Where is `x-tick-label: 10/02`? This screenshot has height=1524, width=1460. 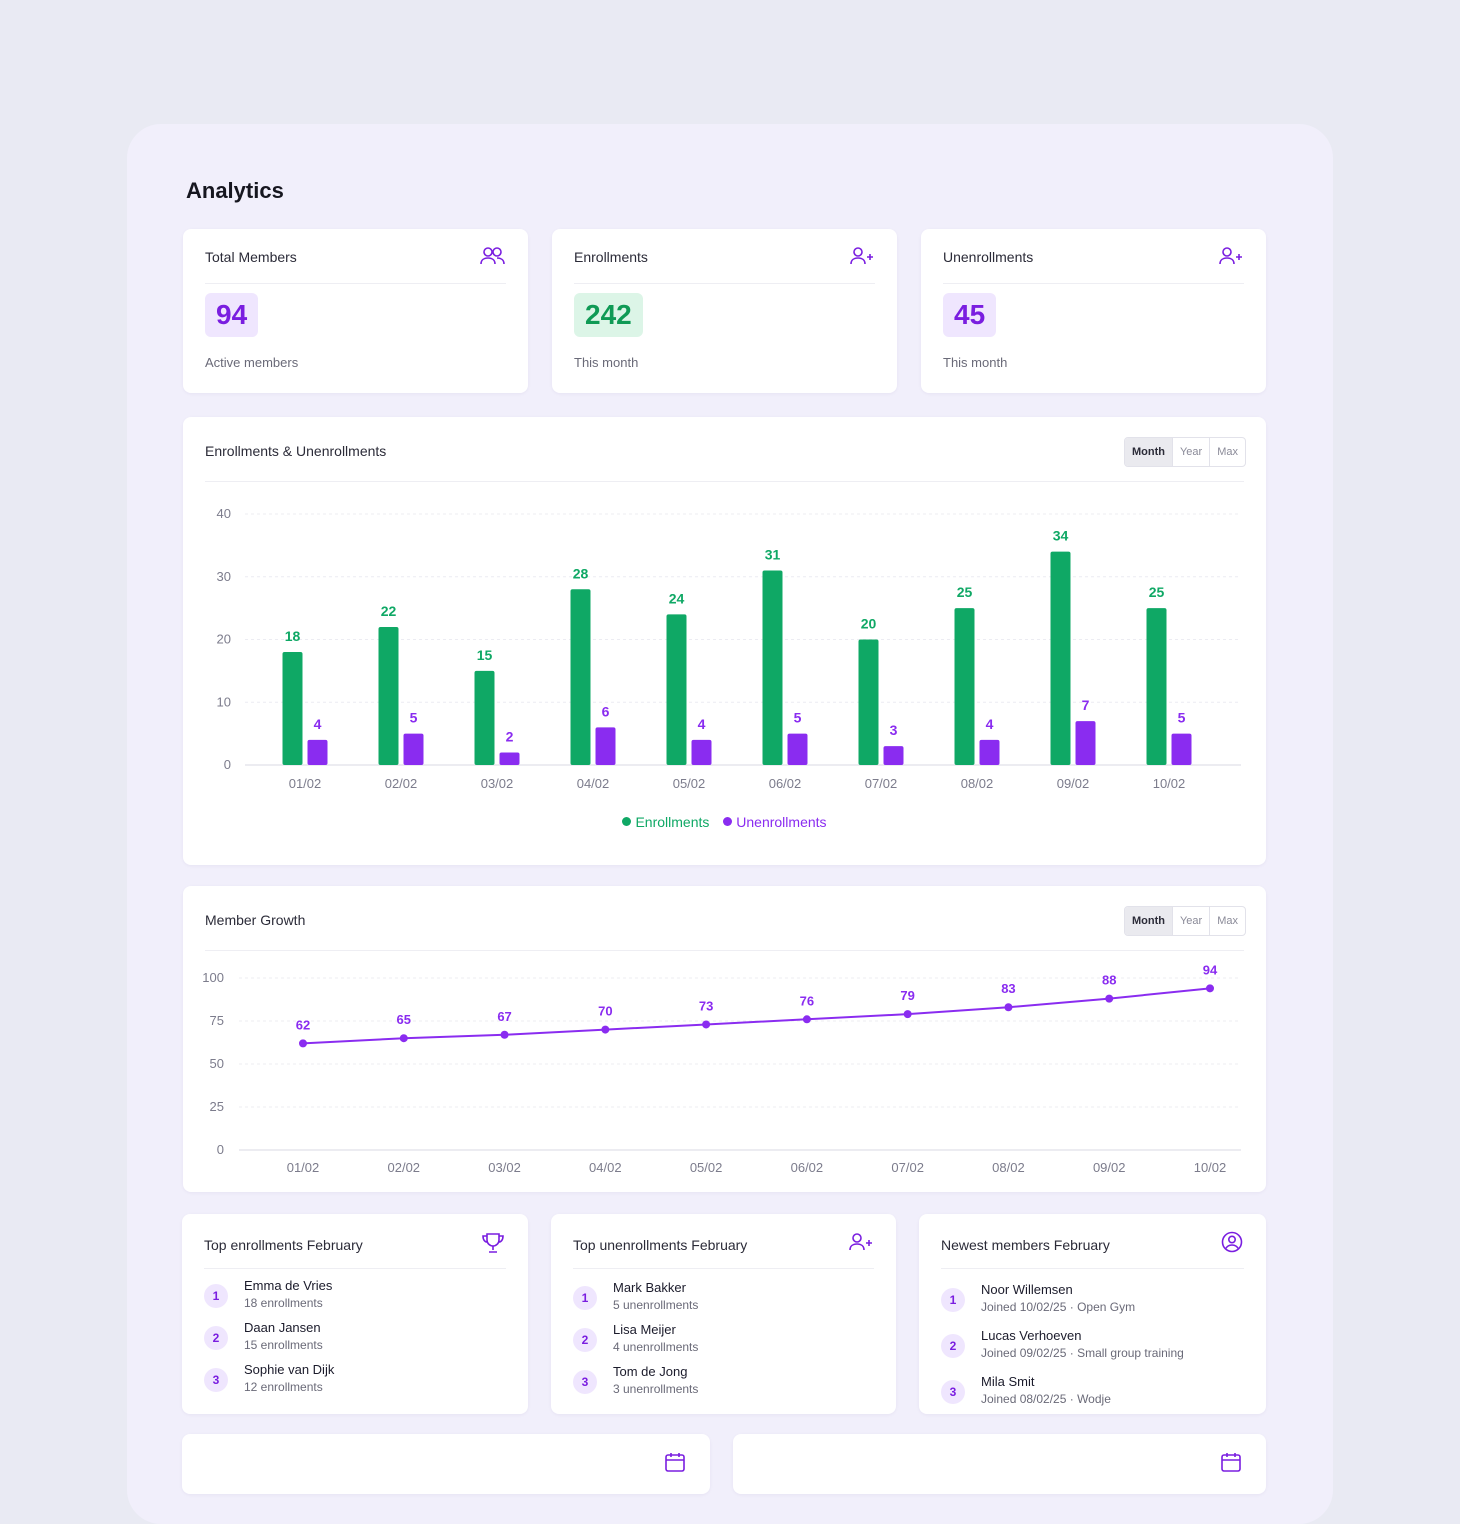
x-tick-label: 10/02 is located at coordinates (1169, 783).